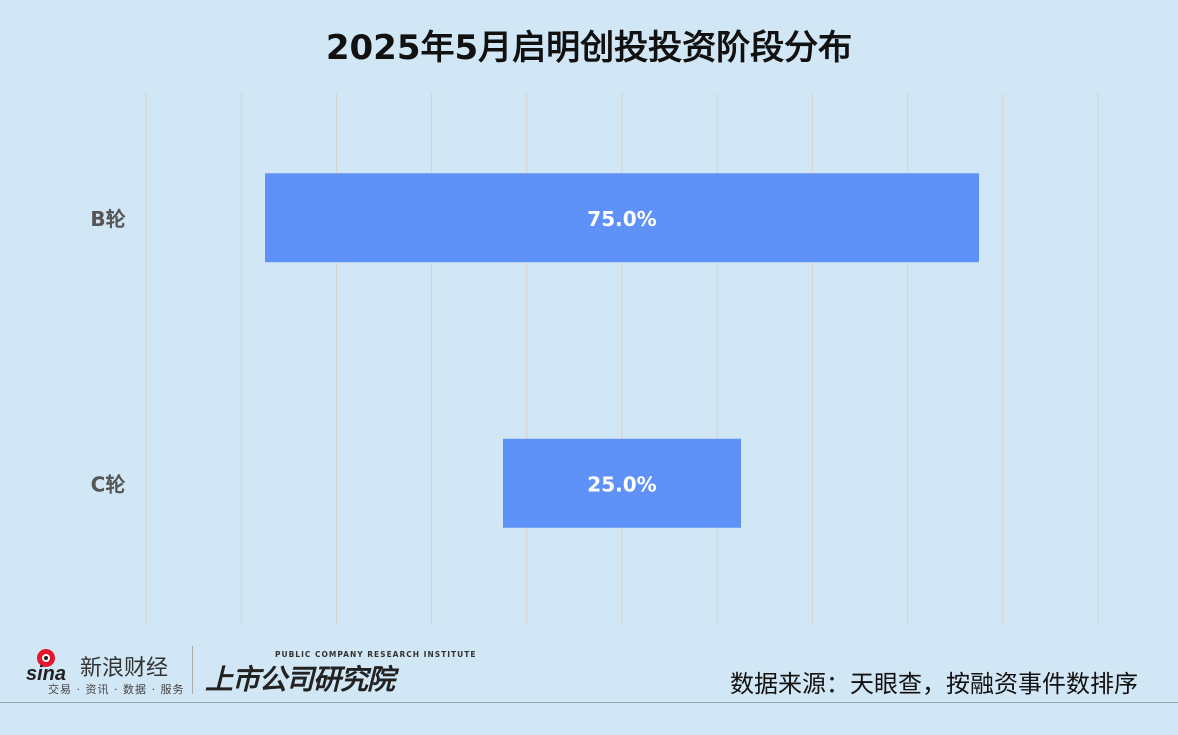 Image resolution: width=1178 pixels, height=735 pixels. What do you see at coordinates (300, 679) in the screenshot?
I see `institute-logo: 上市公司研究院` at bounding box center [300, 679].